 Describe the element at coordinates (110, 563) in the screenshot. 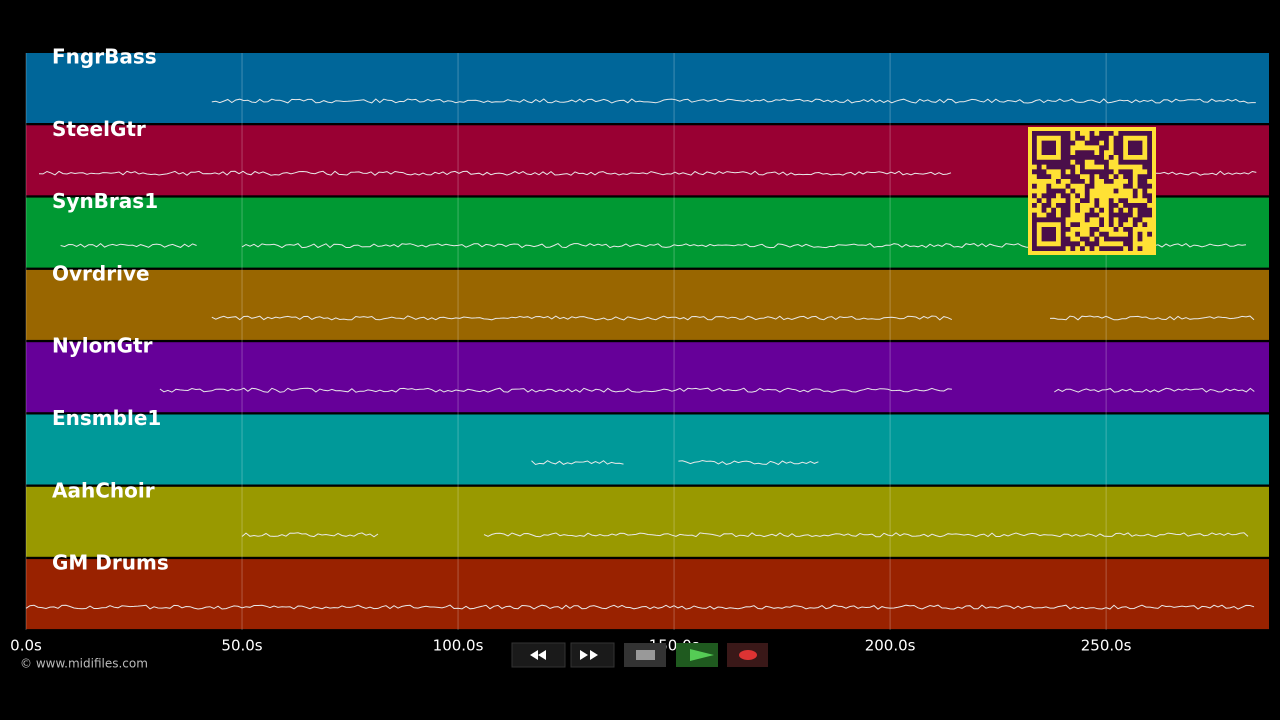

I see `track-name: GM Drums` at that location.